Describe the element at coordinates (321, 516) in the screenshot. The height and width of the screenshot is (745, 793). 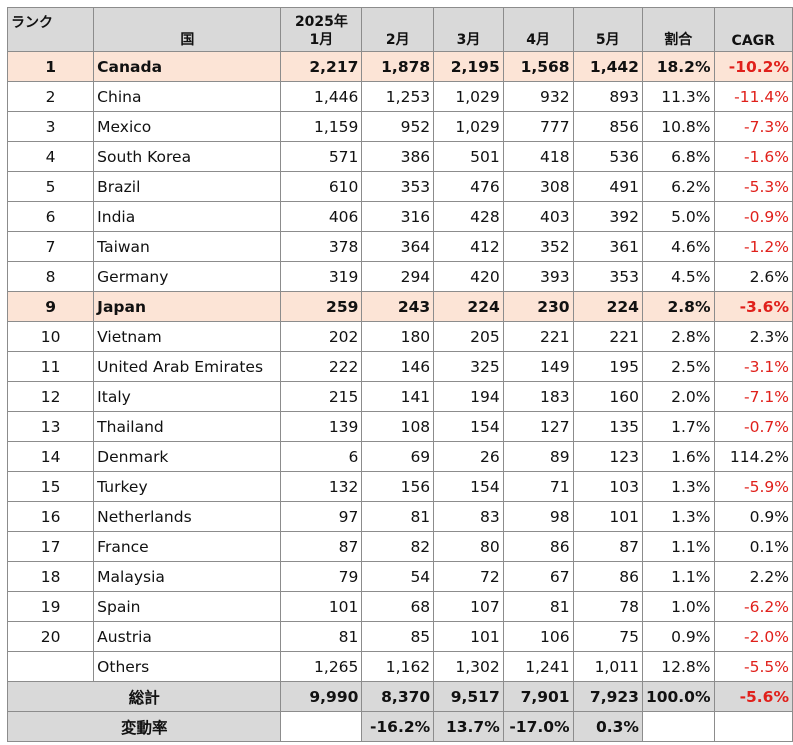
I see `cell-jan: 97` at that location.